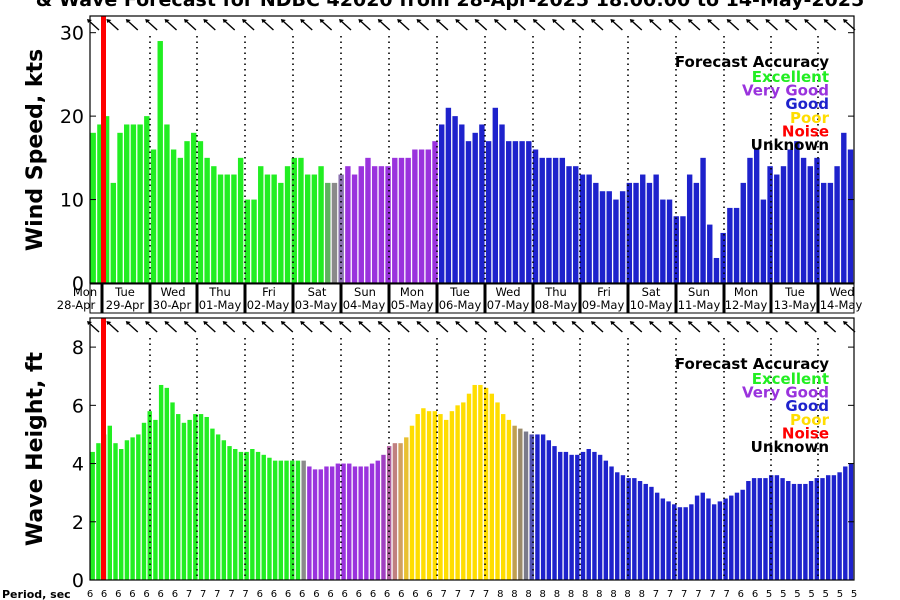  I want to click on date-label: 07-May, so click(508, 305).